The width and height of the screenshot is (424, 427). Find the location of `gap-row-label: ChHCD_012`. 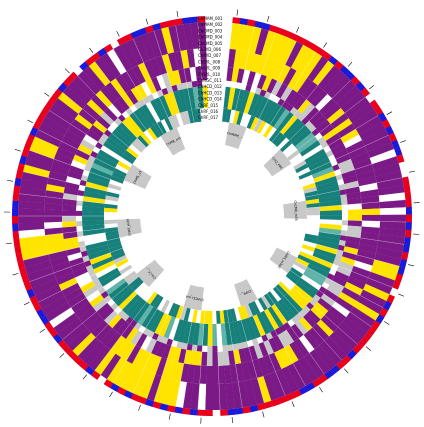

gap-row-label: ChHCD_012 is located at coordinates (210, 86).